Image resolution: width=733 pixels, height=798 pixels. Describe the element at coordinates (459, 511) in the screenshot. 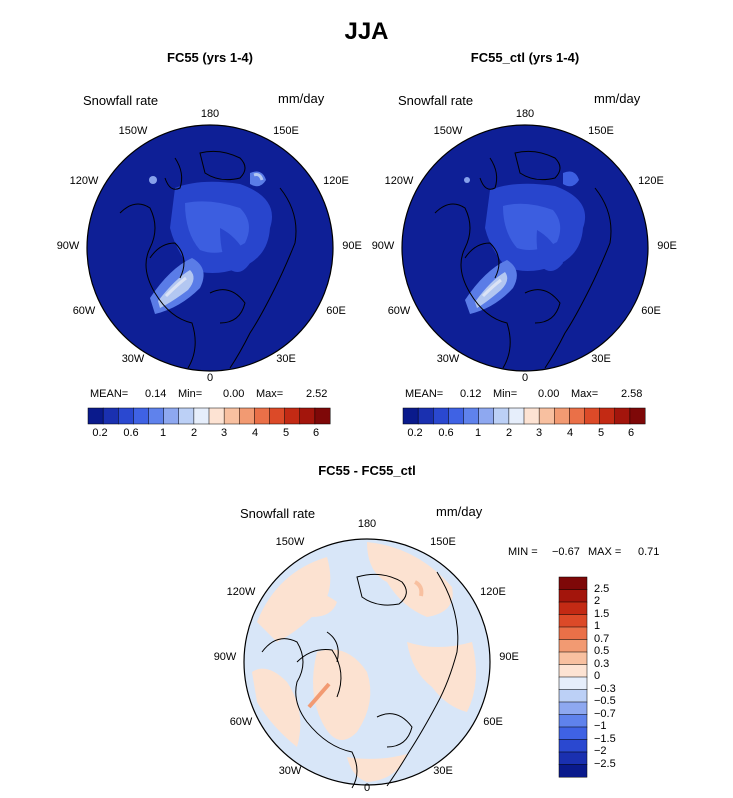

I see `units-label-diff: mm/day` at that location.